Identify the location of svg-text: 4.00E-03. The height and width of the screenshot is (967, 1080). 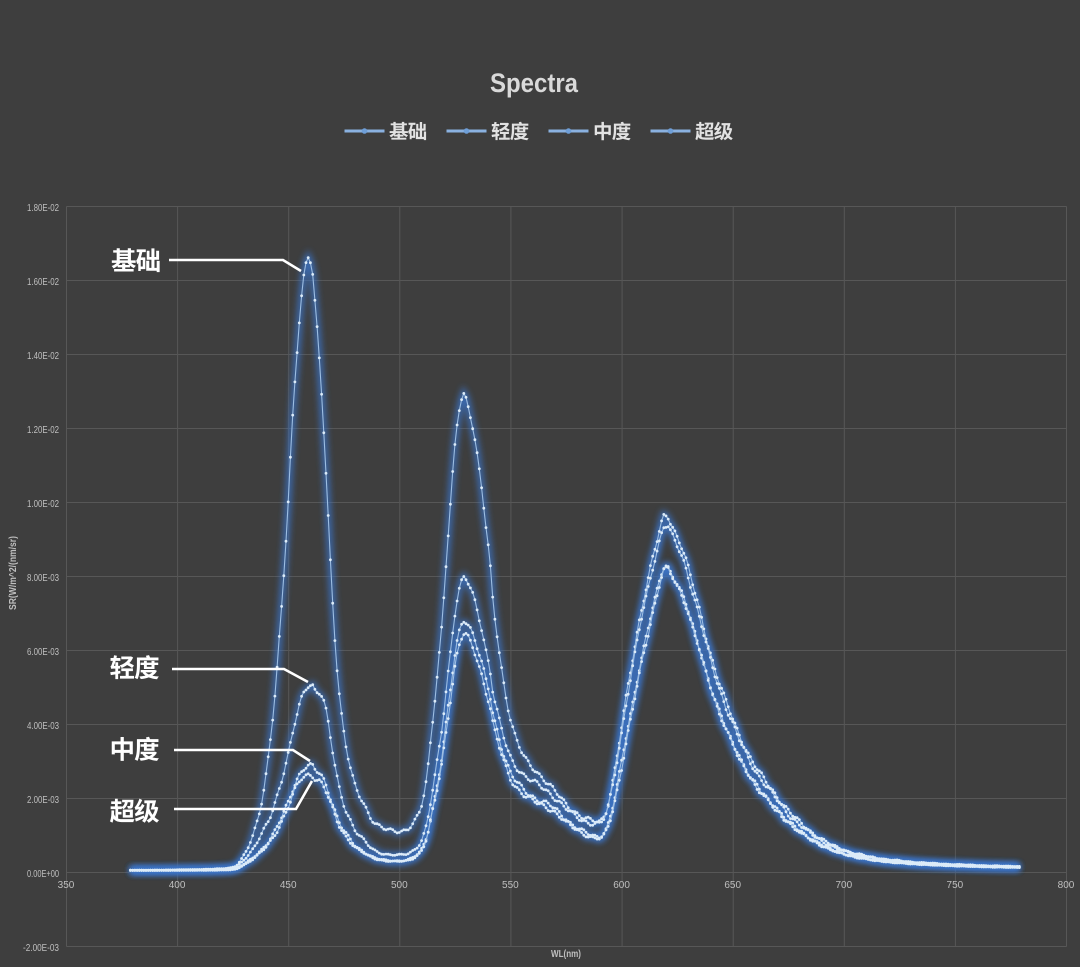
(43, 726).